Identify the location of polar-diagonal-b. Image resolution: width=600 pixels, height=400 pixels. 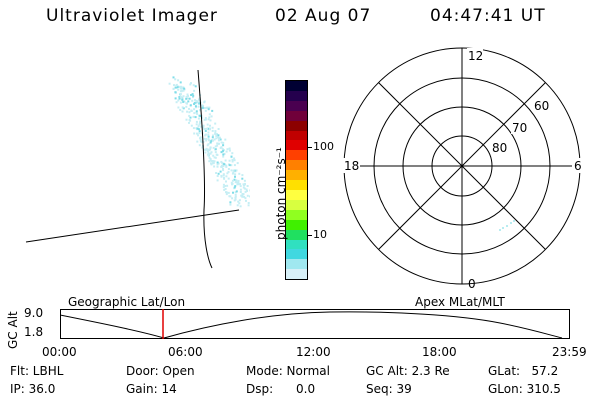
(462, 166).